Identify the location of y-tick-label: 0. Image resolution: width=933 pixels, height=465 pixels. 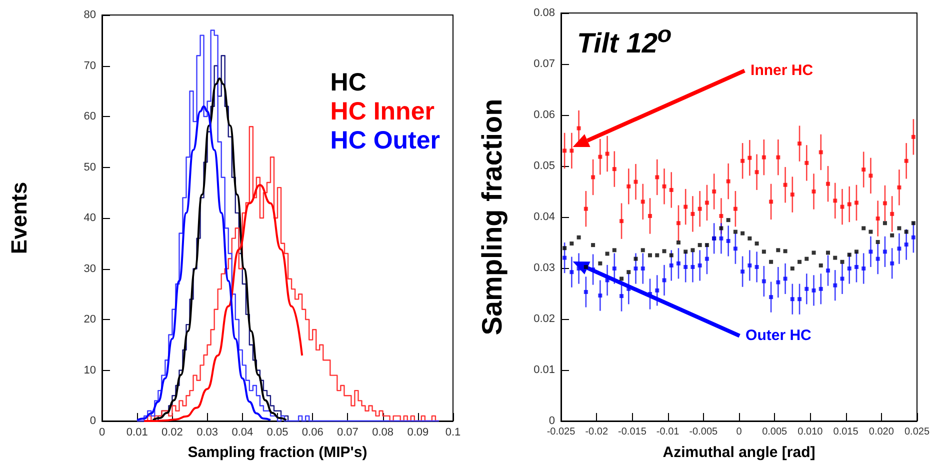
(551, 421).